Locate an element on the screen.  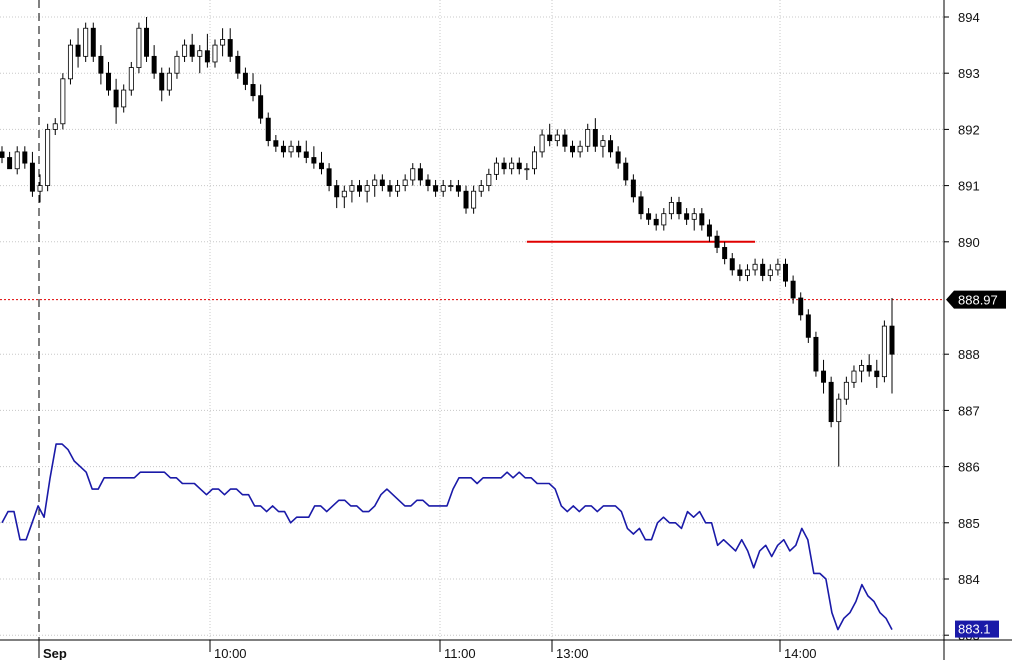
y-tick-label: 888 is located at coordinates (969, 354).